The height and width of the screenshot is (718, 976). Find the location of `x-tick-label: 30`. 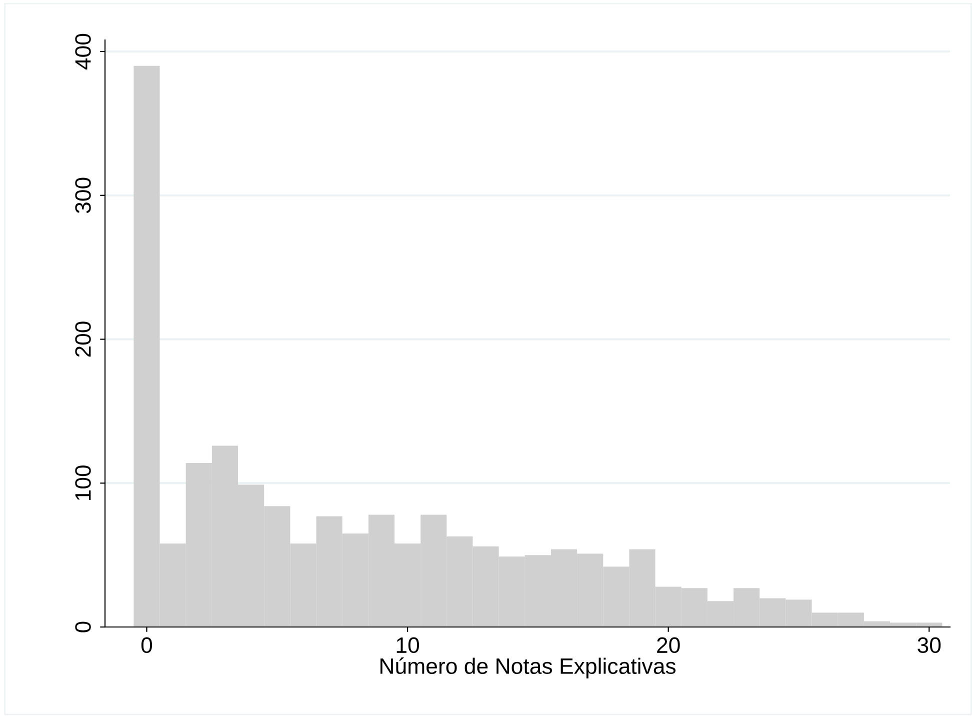

x-tick-label: 30 is located at coordinates (929, 645).